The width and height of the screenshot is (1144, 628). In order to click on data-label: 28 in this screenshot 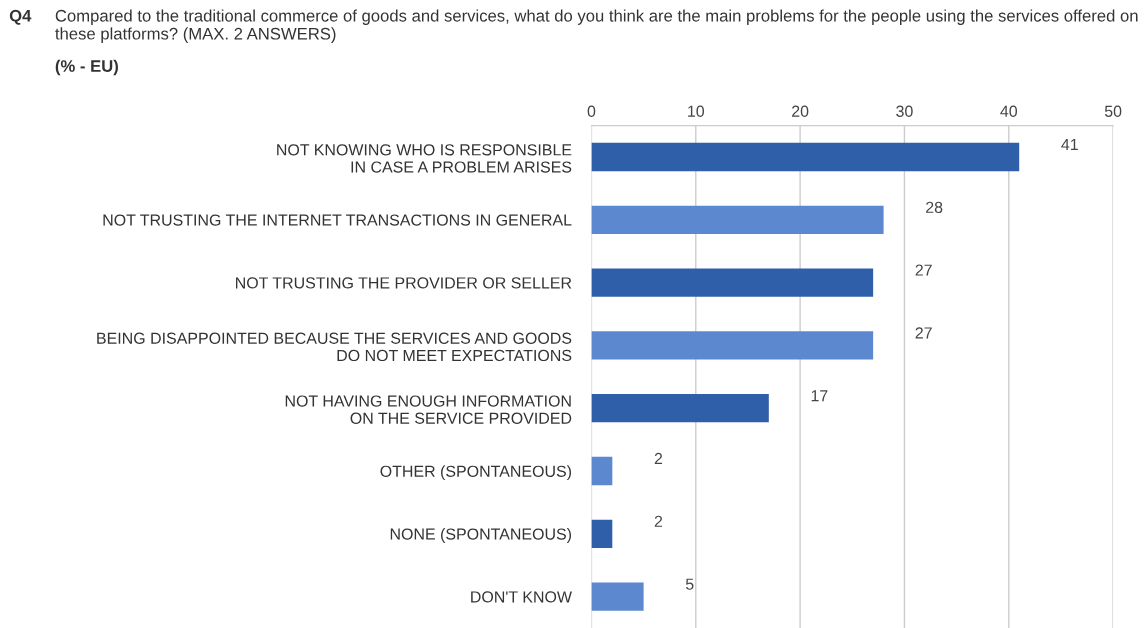, I will do `click(934, 207)`.